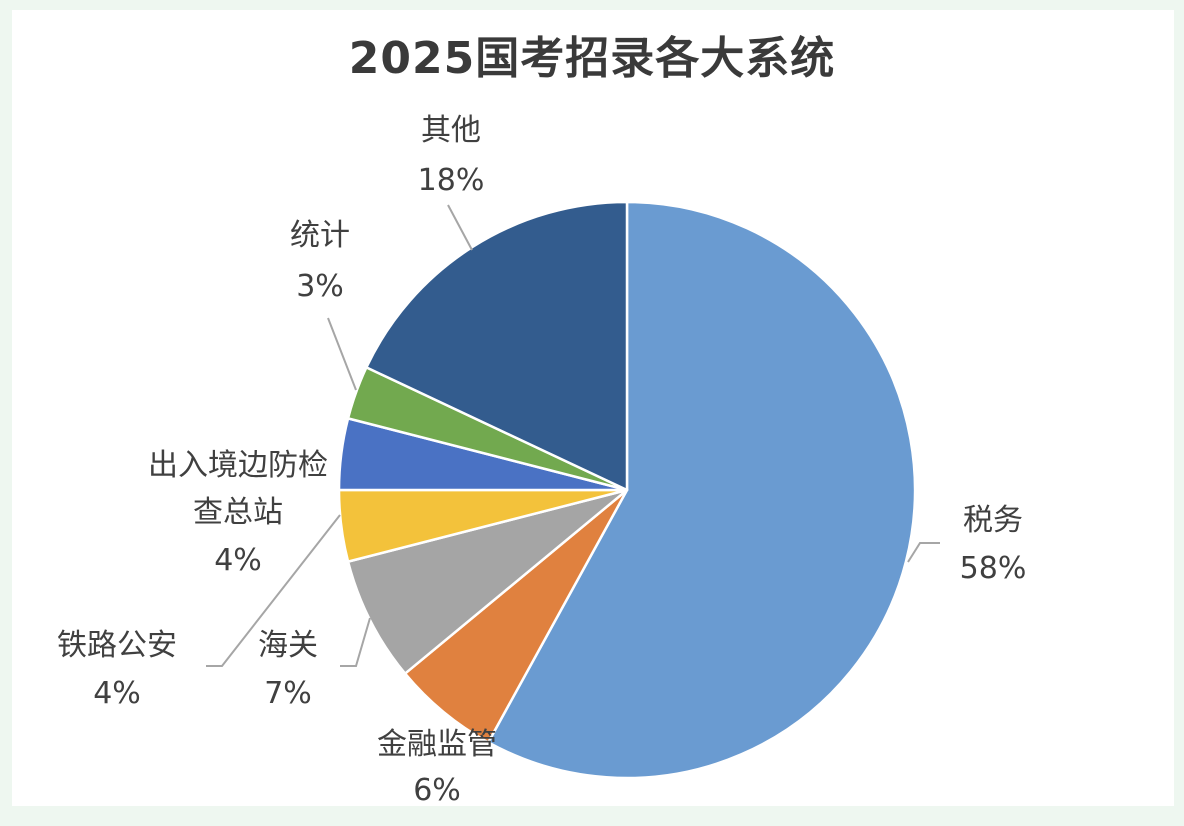 The image size is (1184, 826). I want to click on slice-value-label-2: 7%, so click(288, 693).